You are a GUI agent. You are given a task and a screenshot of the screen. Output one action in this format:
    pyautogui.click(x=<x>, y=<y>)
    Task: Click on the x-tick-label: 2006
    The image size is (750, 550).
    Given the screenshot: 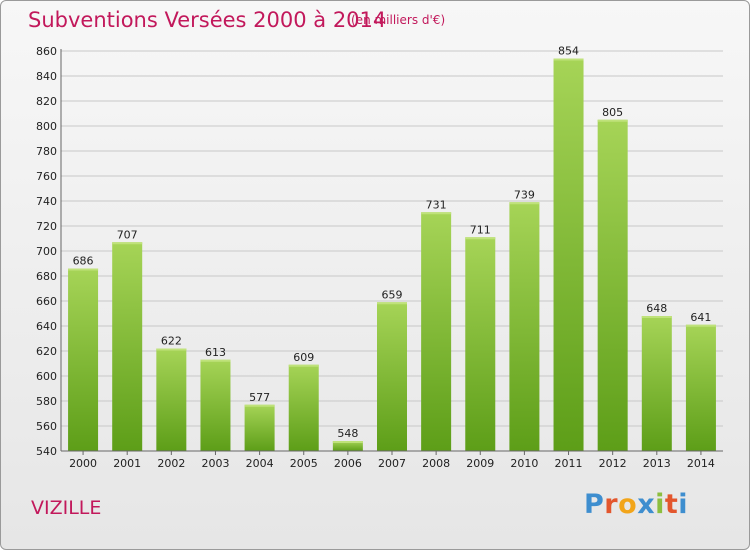 What is the action you would take?
    pyautogui.click(x=348, y=463)
    